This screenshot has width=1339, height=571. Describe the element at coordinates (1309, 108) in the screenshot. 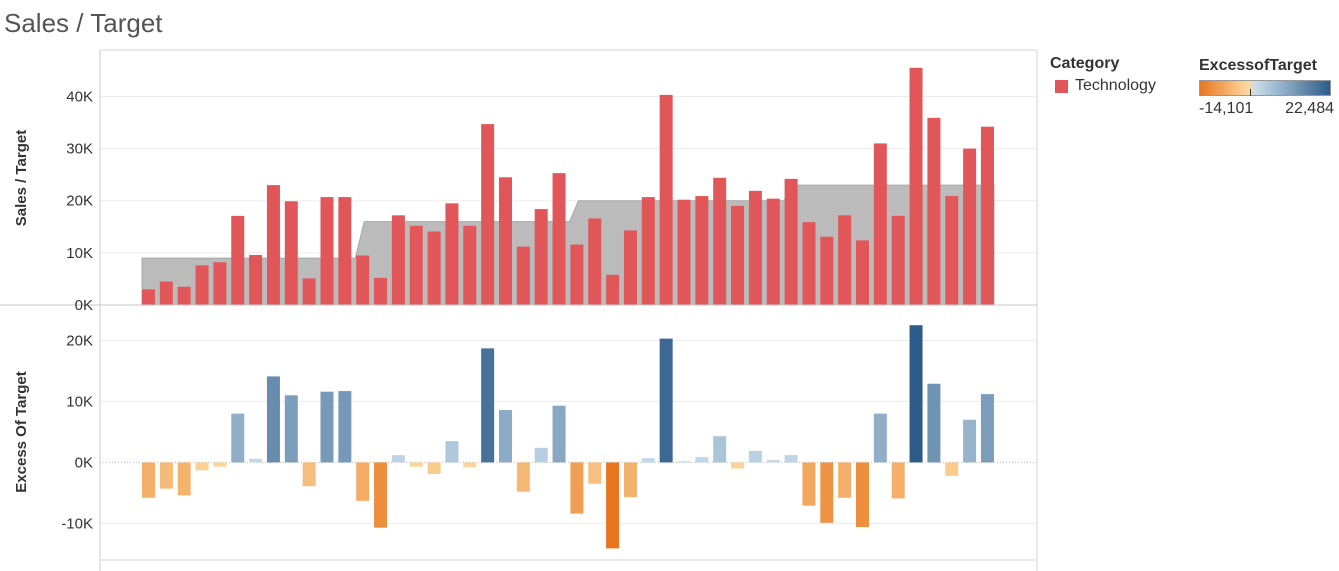

I see `gradient-max-label: 22,484` at that location.